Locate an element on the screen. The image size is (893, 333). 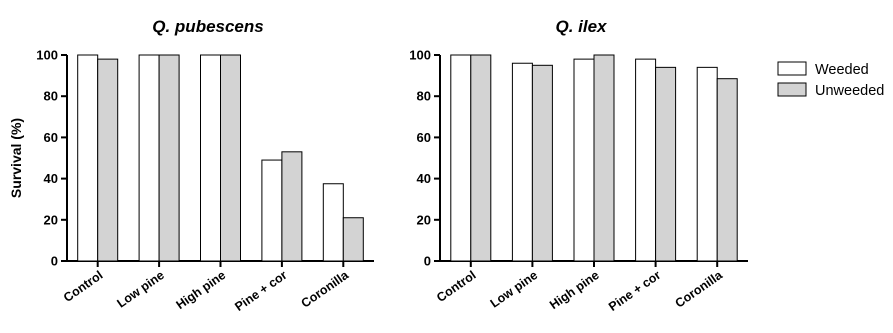
chart-title: Q. ilex is located at coordinates (581, 26).